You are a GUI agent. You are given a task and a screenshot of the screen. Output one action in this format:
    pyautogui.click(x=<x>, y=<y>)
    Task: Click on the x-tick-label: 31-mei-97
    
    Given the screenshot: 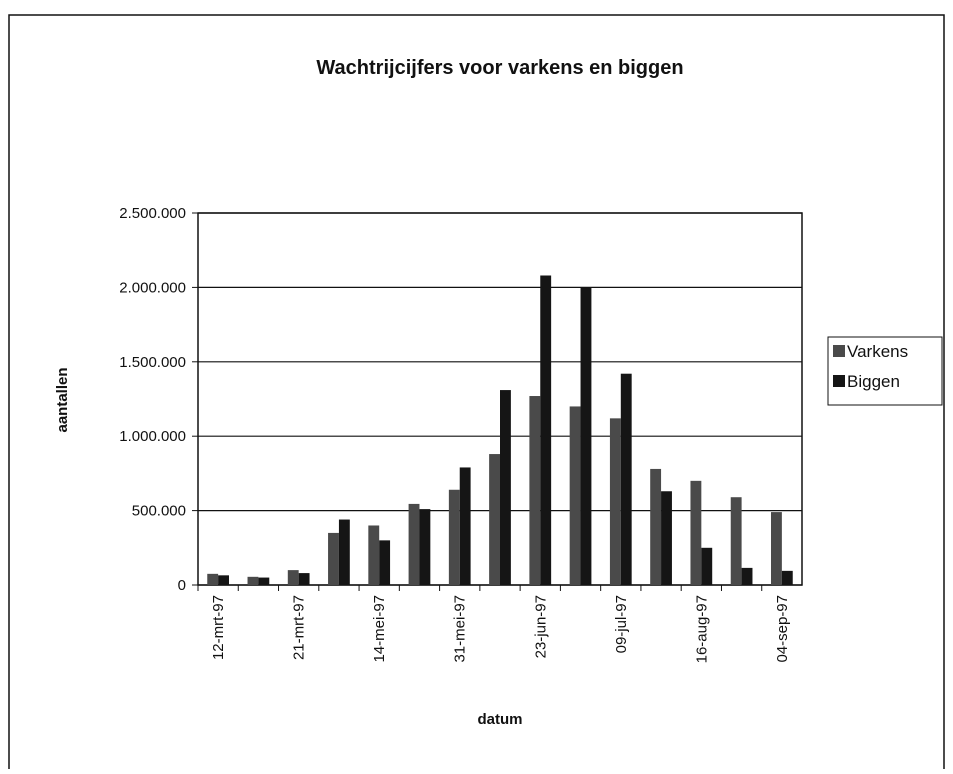 What is the action you would take?
    pyautogui.click(x=460, y=629)
    